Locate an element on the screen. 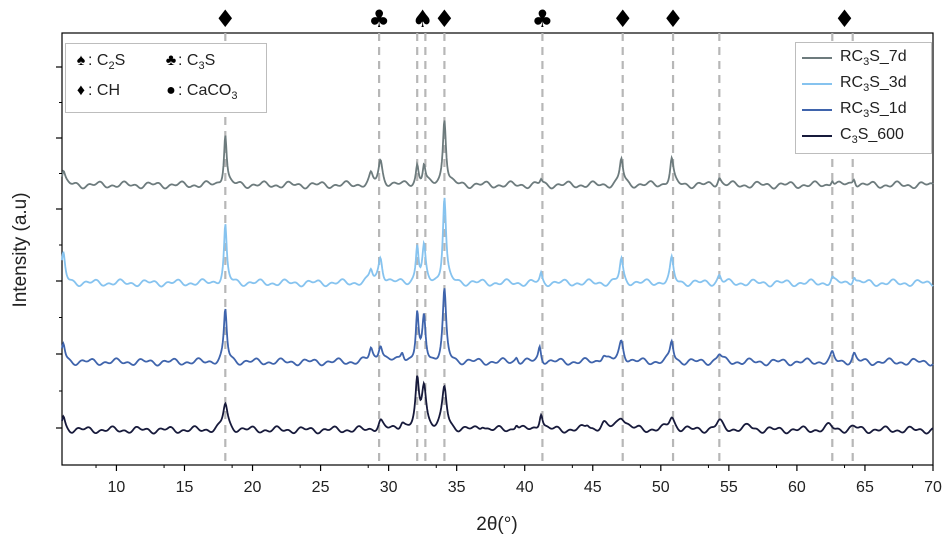 This screenshot has width=952, height=542. legend-label: RC3S_1d is located at coordinates (873, 110).